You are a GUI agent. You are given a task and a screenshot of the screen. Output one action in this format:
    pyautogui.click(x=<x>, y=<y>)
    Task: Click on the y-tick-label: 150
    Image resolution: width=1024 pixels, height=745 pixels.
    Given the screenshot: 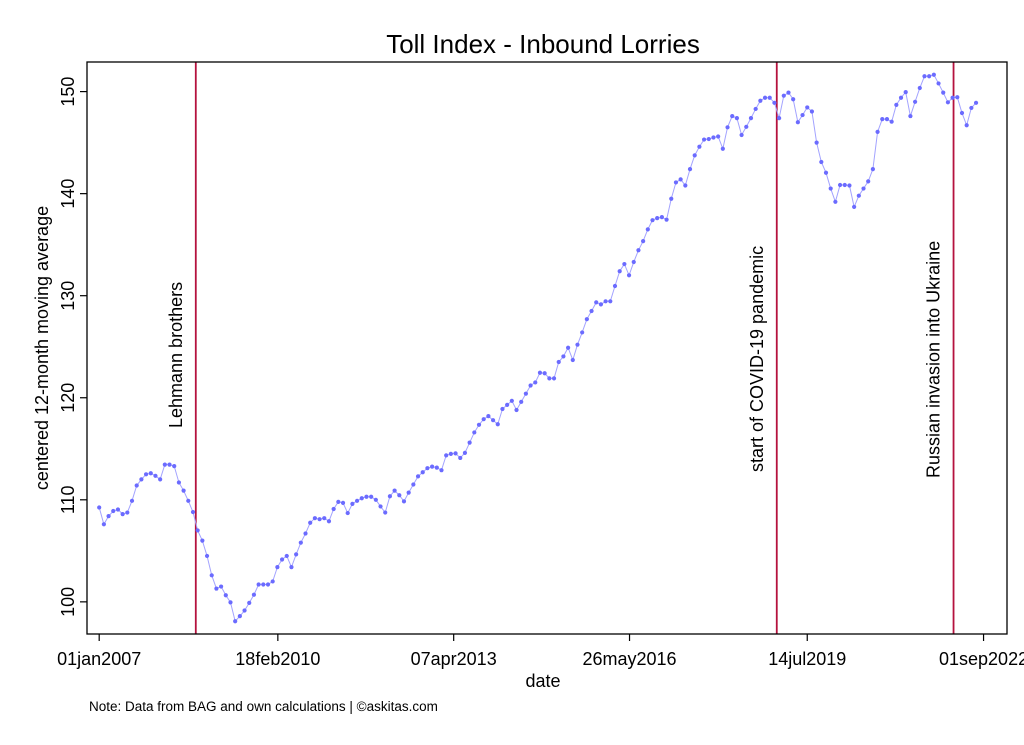 What is the action you would take?
    pyautogui.click(x=68, y=92)
    